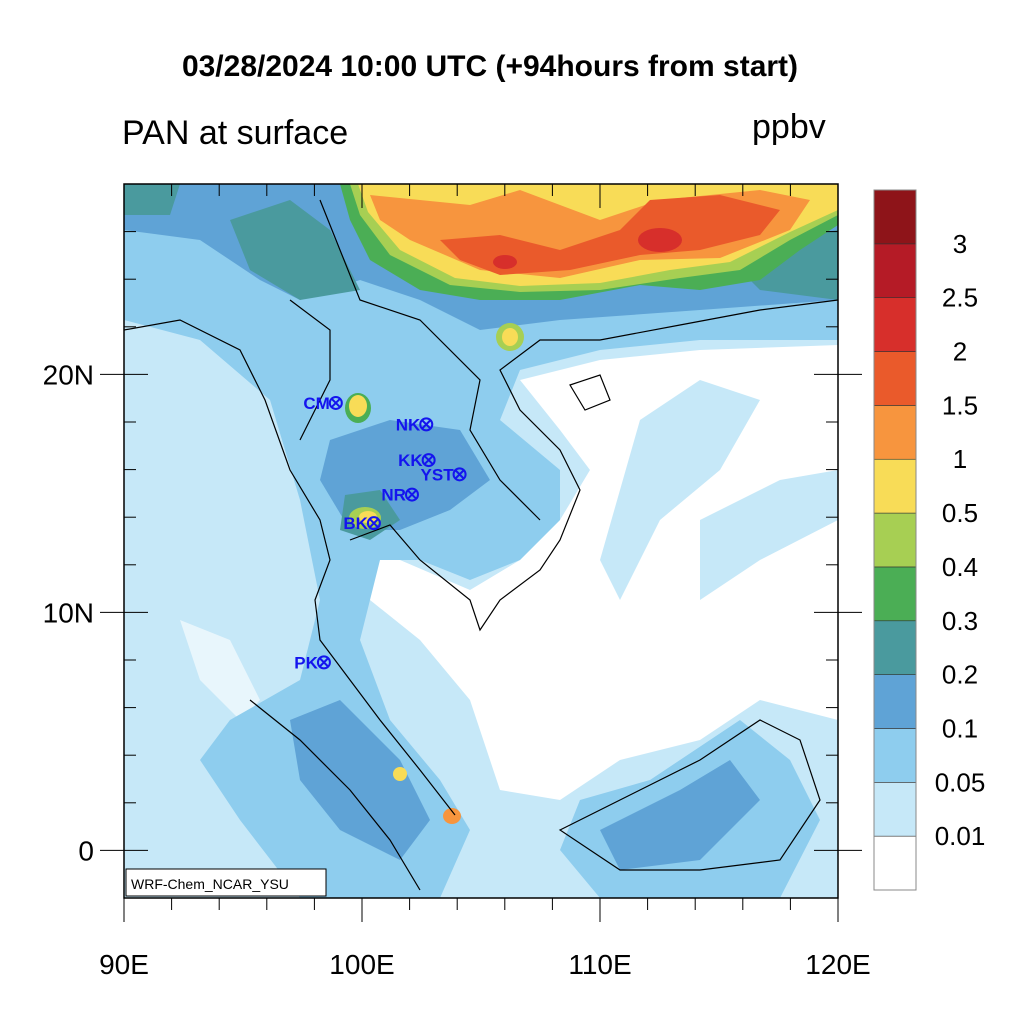 The width and height of the screenshot is (1024, 1024). What do you see at coordinates (960, 405) in the screenshot?
I see `colorbar-label: 1.5` at bounding box center [960, 405].